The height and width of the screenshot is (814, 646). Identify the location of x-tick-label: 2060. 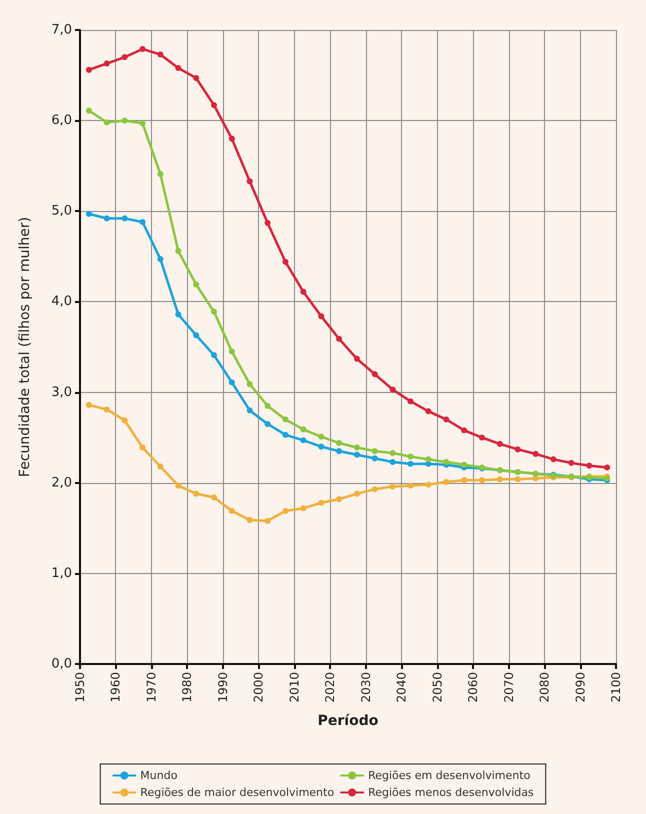
(473, 687).